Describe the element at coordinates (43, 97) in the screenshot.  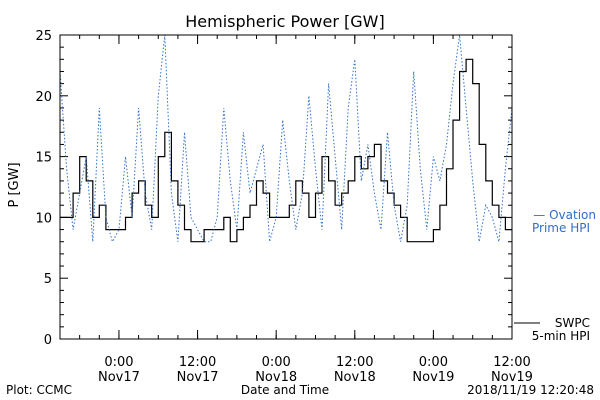
I see `y-tick-label: 20` at that location.